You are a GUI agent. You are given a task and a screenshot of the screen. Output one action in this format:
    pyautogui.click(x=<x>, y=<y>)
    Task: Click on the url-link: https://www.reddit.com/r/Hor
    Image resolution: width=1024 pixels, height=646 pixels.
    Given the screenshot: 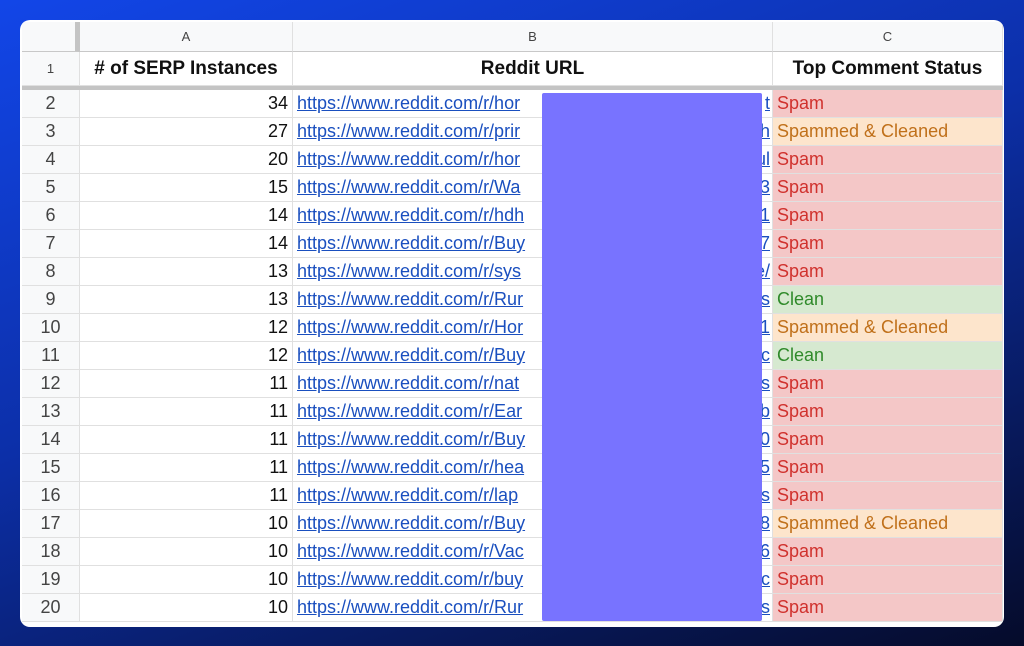 What is the action you would take?
    pyautogui.click(x=410, y=327)
    